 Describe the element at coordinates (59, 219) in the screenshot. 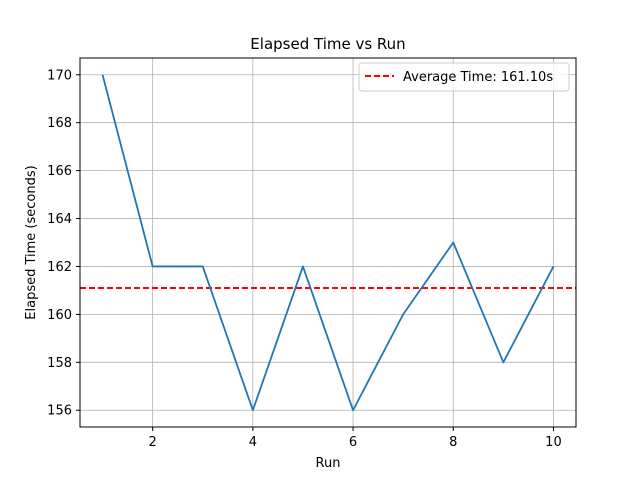

I see `y-tick-label: 164` at that location.